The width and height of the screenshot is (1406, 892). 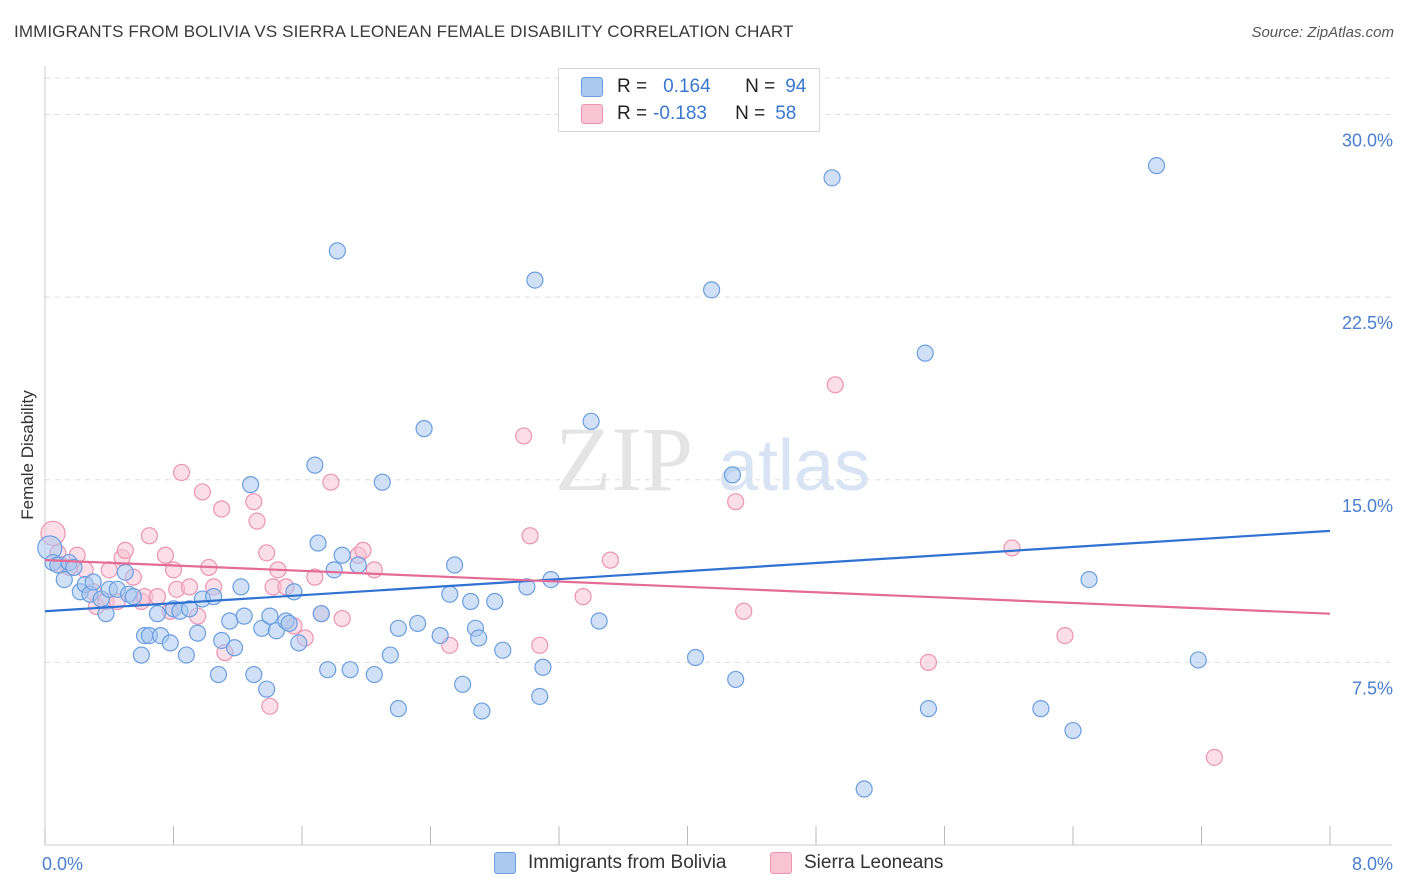 What do you see at coordinates (1367, 323) in the screenshot?
I see `y-tick-label: 22.5%` at bounding box center [1367, 323].